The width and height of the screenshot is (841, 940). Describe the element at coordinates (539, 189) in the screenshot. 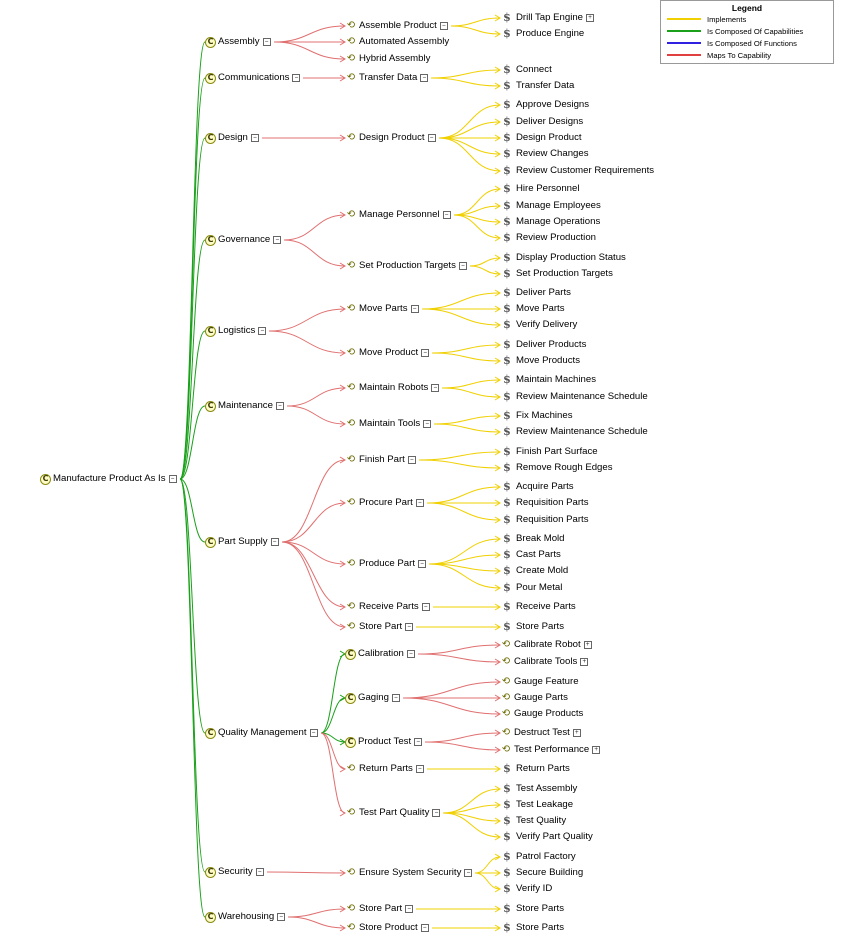

I see `service-node: $ Hire Personnel` at that location.